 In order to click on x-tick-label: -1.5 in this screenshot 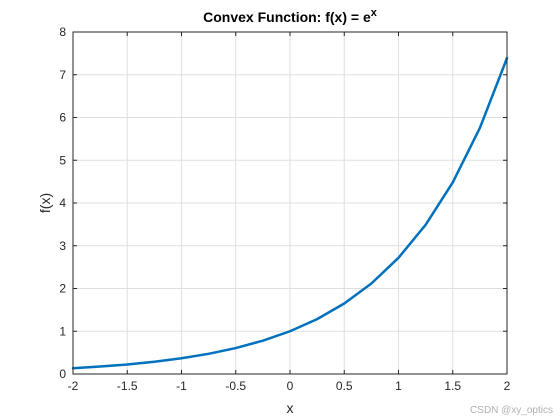, I will do `click(127, 386)`.